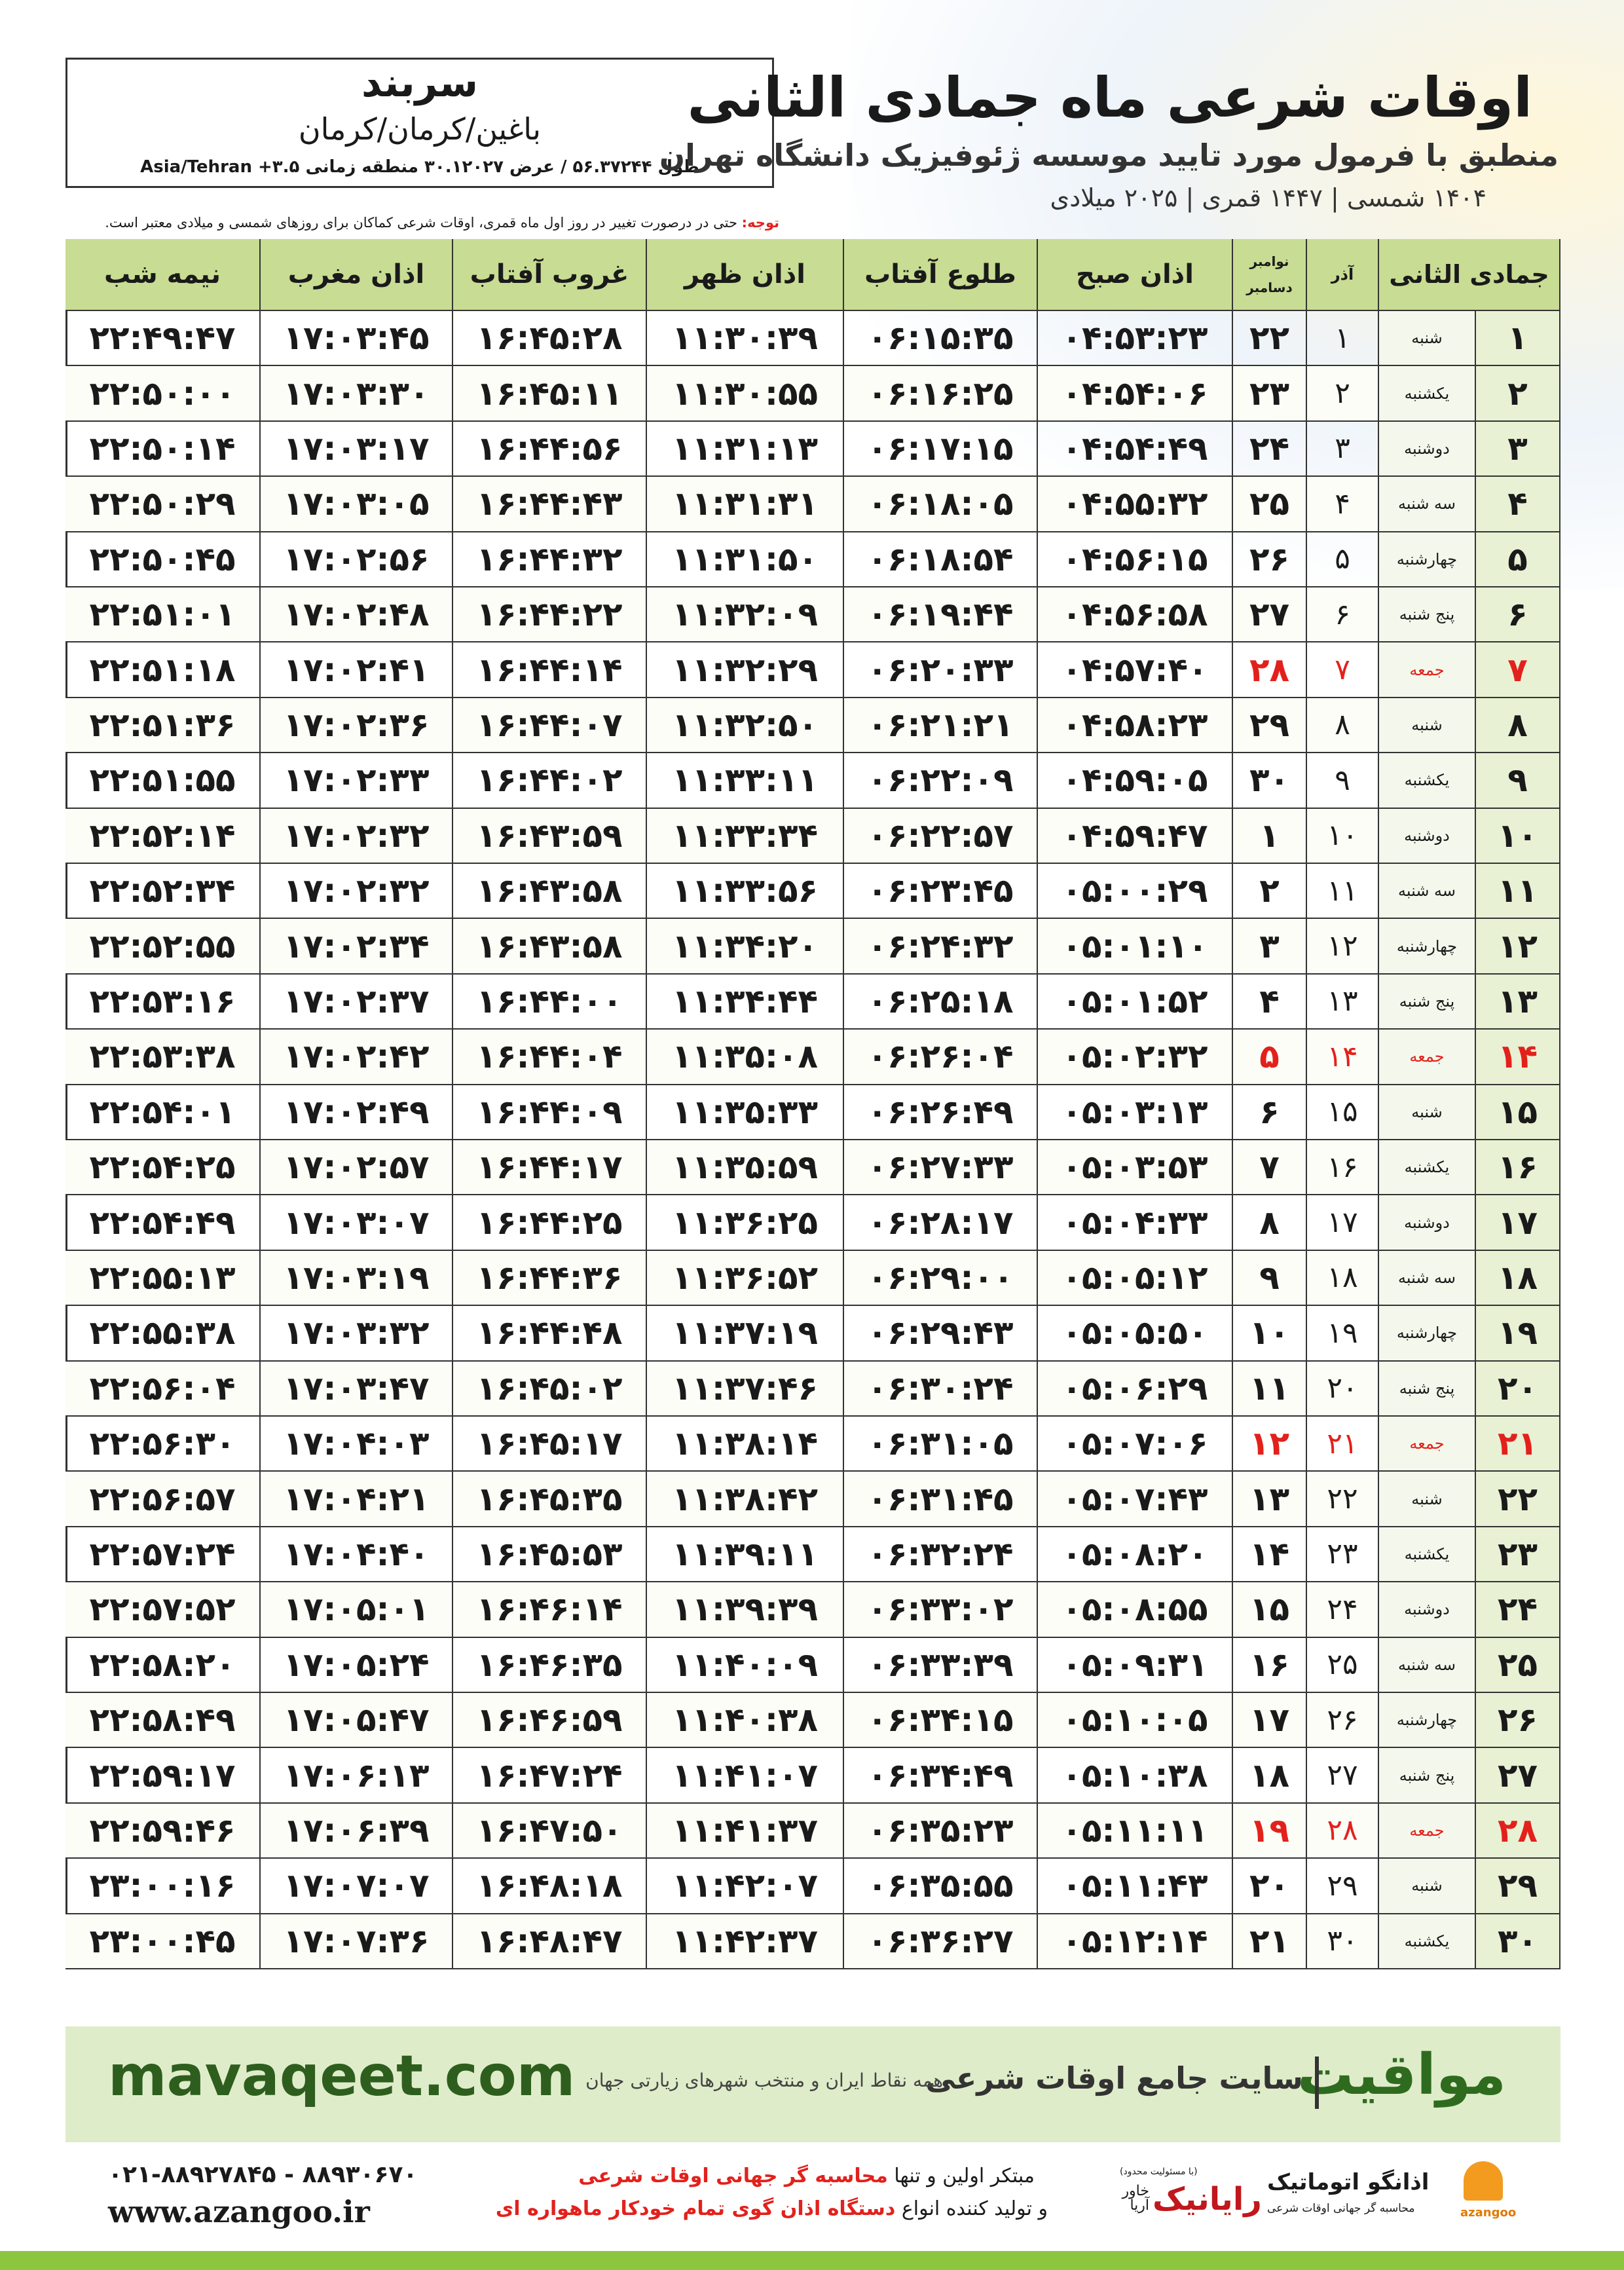  What do you see at coordinates (163, 559) in the screenshot?
I see `time-cell: ۲۲:۵۰:۴۵` at bounding box center [163, 559].